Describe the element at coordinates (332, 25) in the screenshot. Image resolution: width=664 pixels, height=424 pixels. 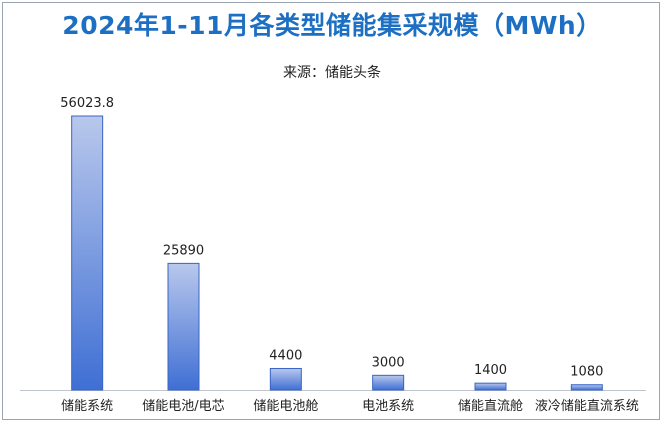
I see `chart-title: 2024年1-11月各类型储能集采规模（MWh）` at that location.